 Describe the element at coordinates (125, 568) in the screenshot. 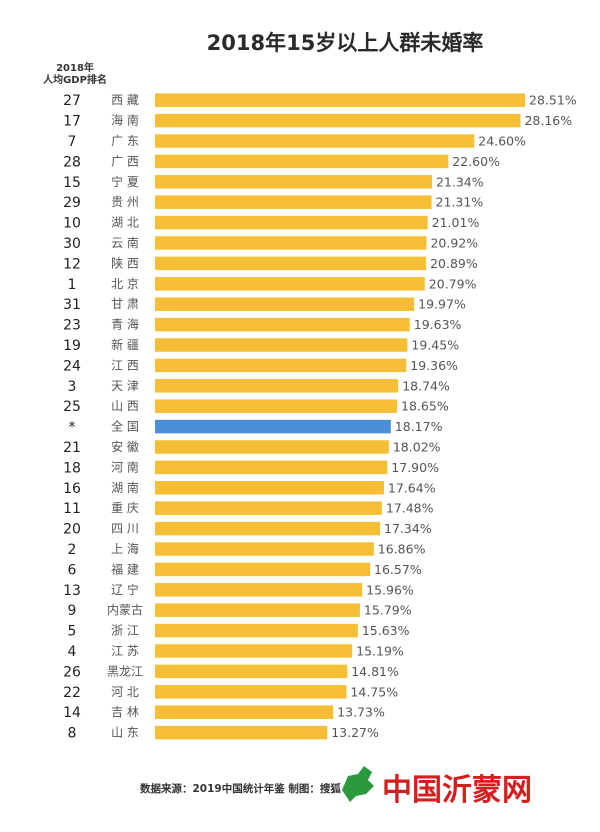

I see `category-label: 福 建` at that location.